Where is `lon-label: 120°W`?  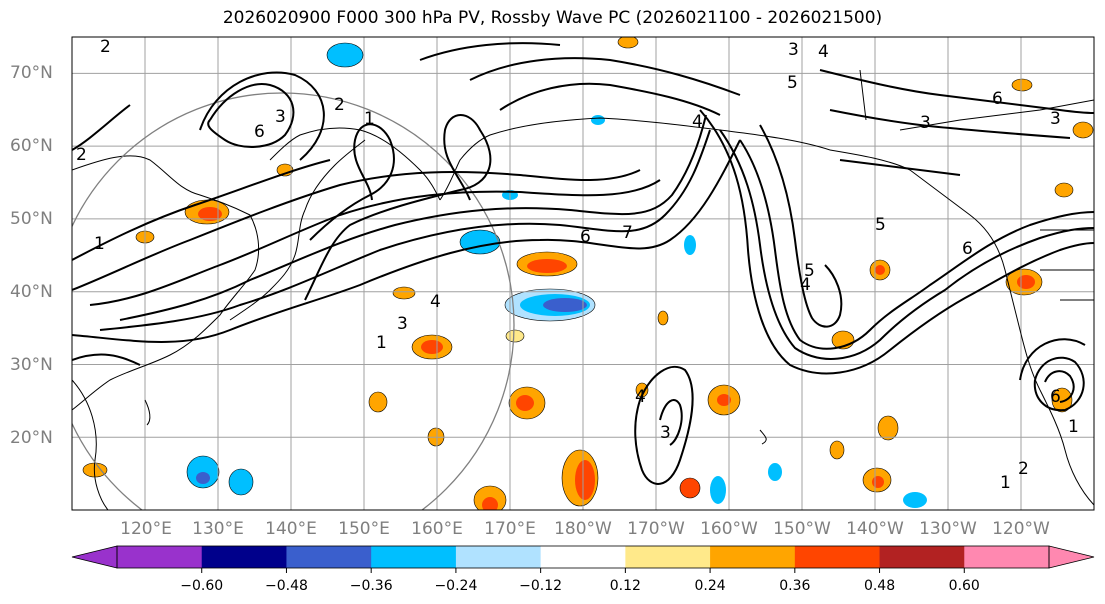
lon-label: 120°W is located at coordinates (1021, 529).